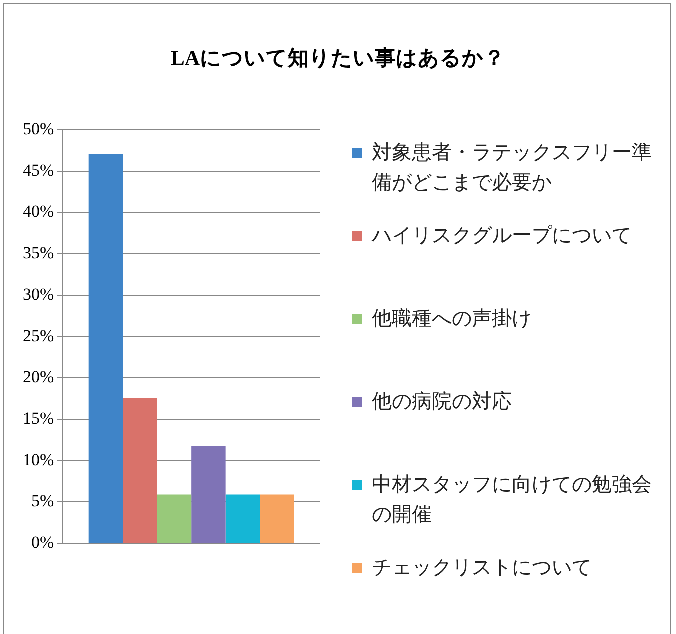 This screenshot has width=676, height=634. I want to click on y-tick-label: 10%, so click(38, 460).